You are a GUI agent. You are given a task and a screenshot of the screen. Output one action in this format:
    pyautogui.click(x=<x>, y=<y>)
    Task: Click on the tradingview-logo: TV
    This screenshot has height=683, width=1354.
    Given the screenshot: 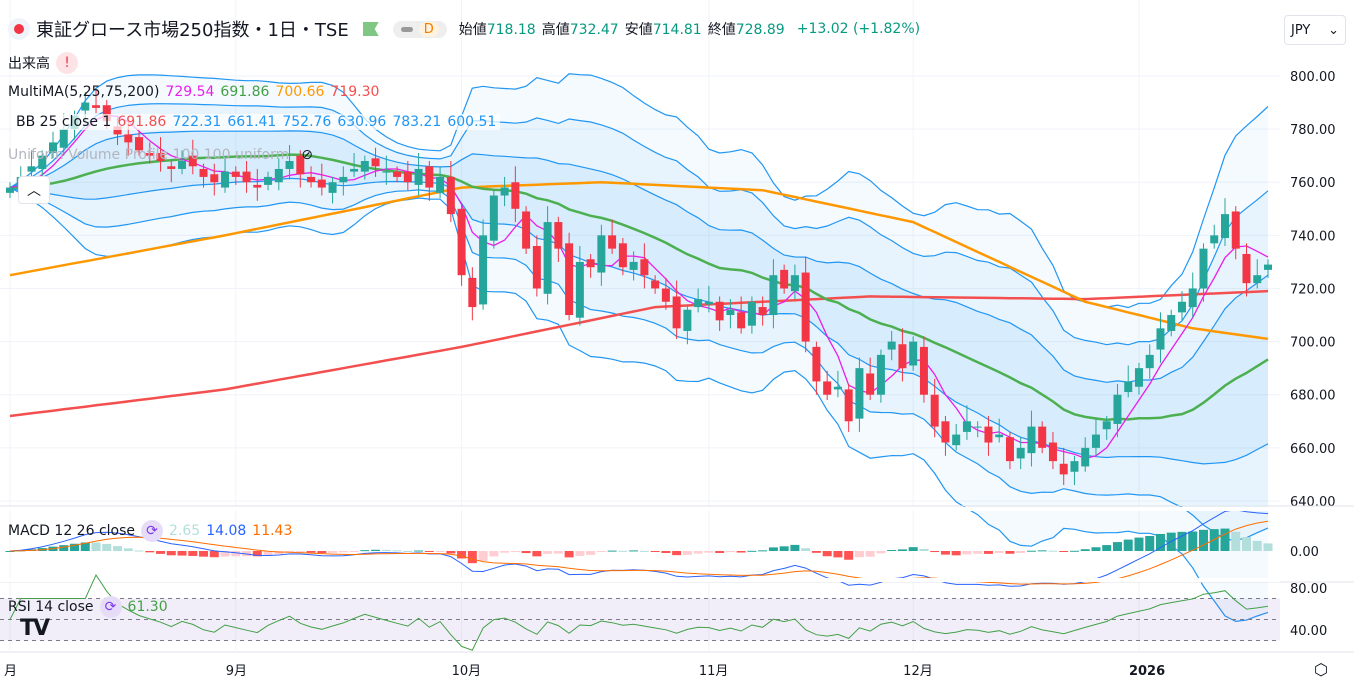 What is the action you would take?
    pyautogui.click(x=35, y=628)
    